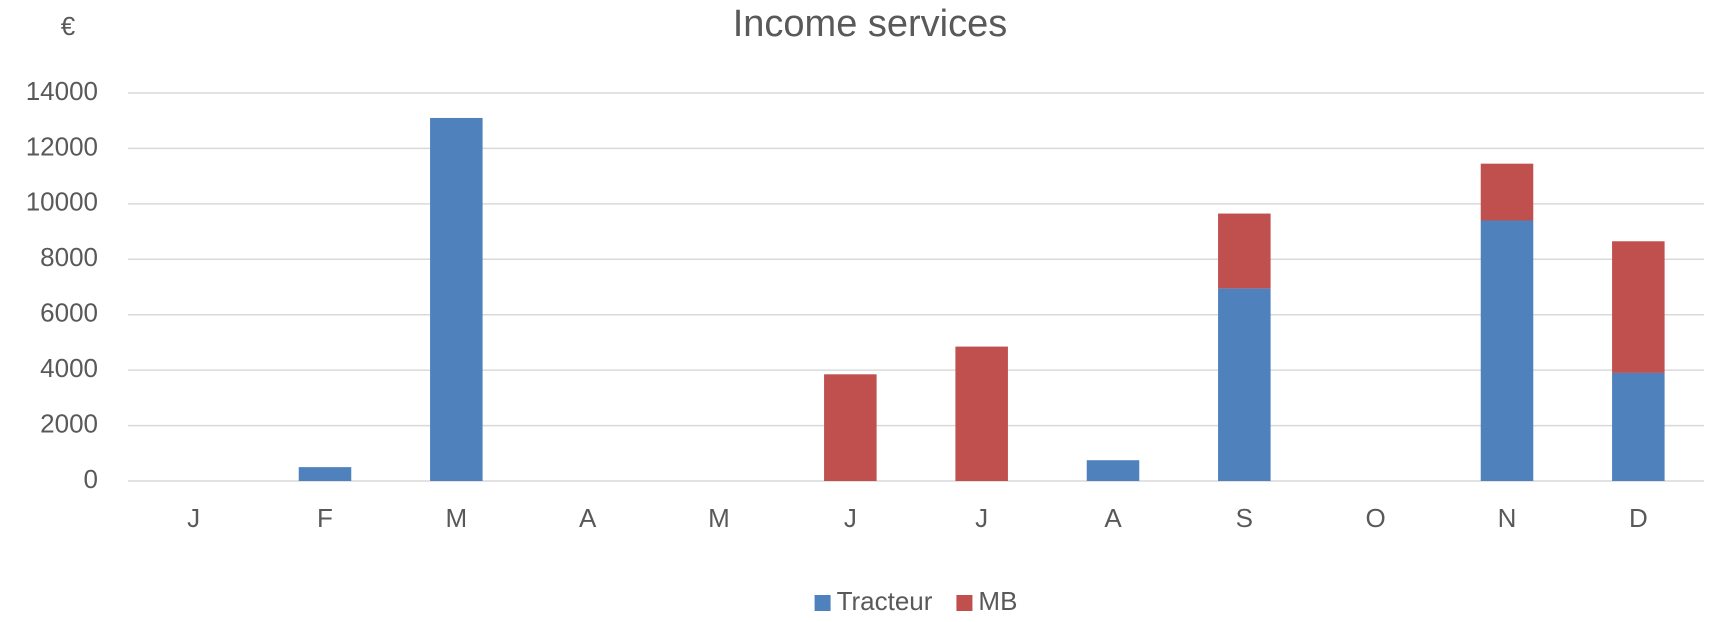  What do you see at coordinates (1376, 518) in the screenshot?
I see `x-tick-label: O` at bounding box center [1376, 518].